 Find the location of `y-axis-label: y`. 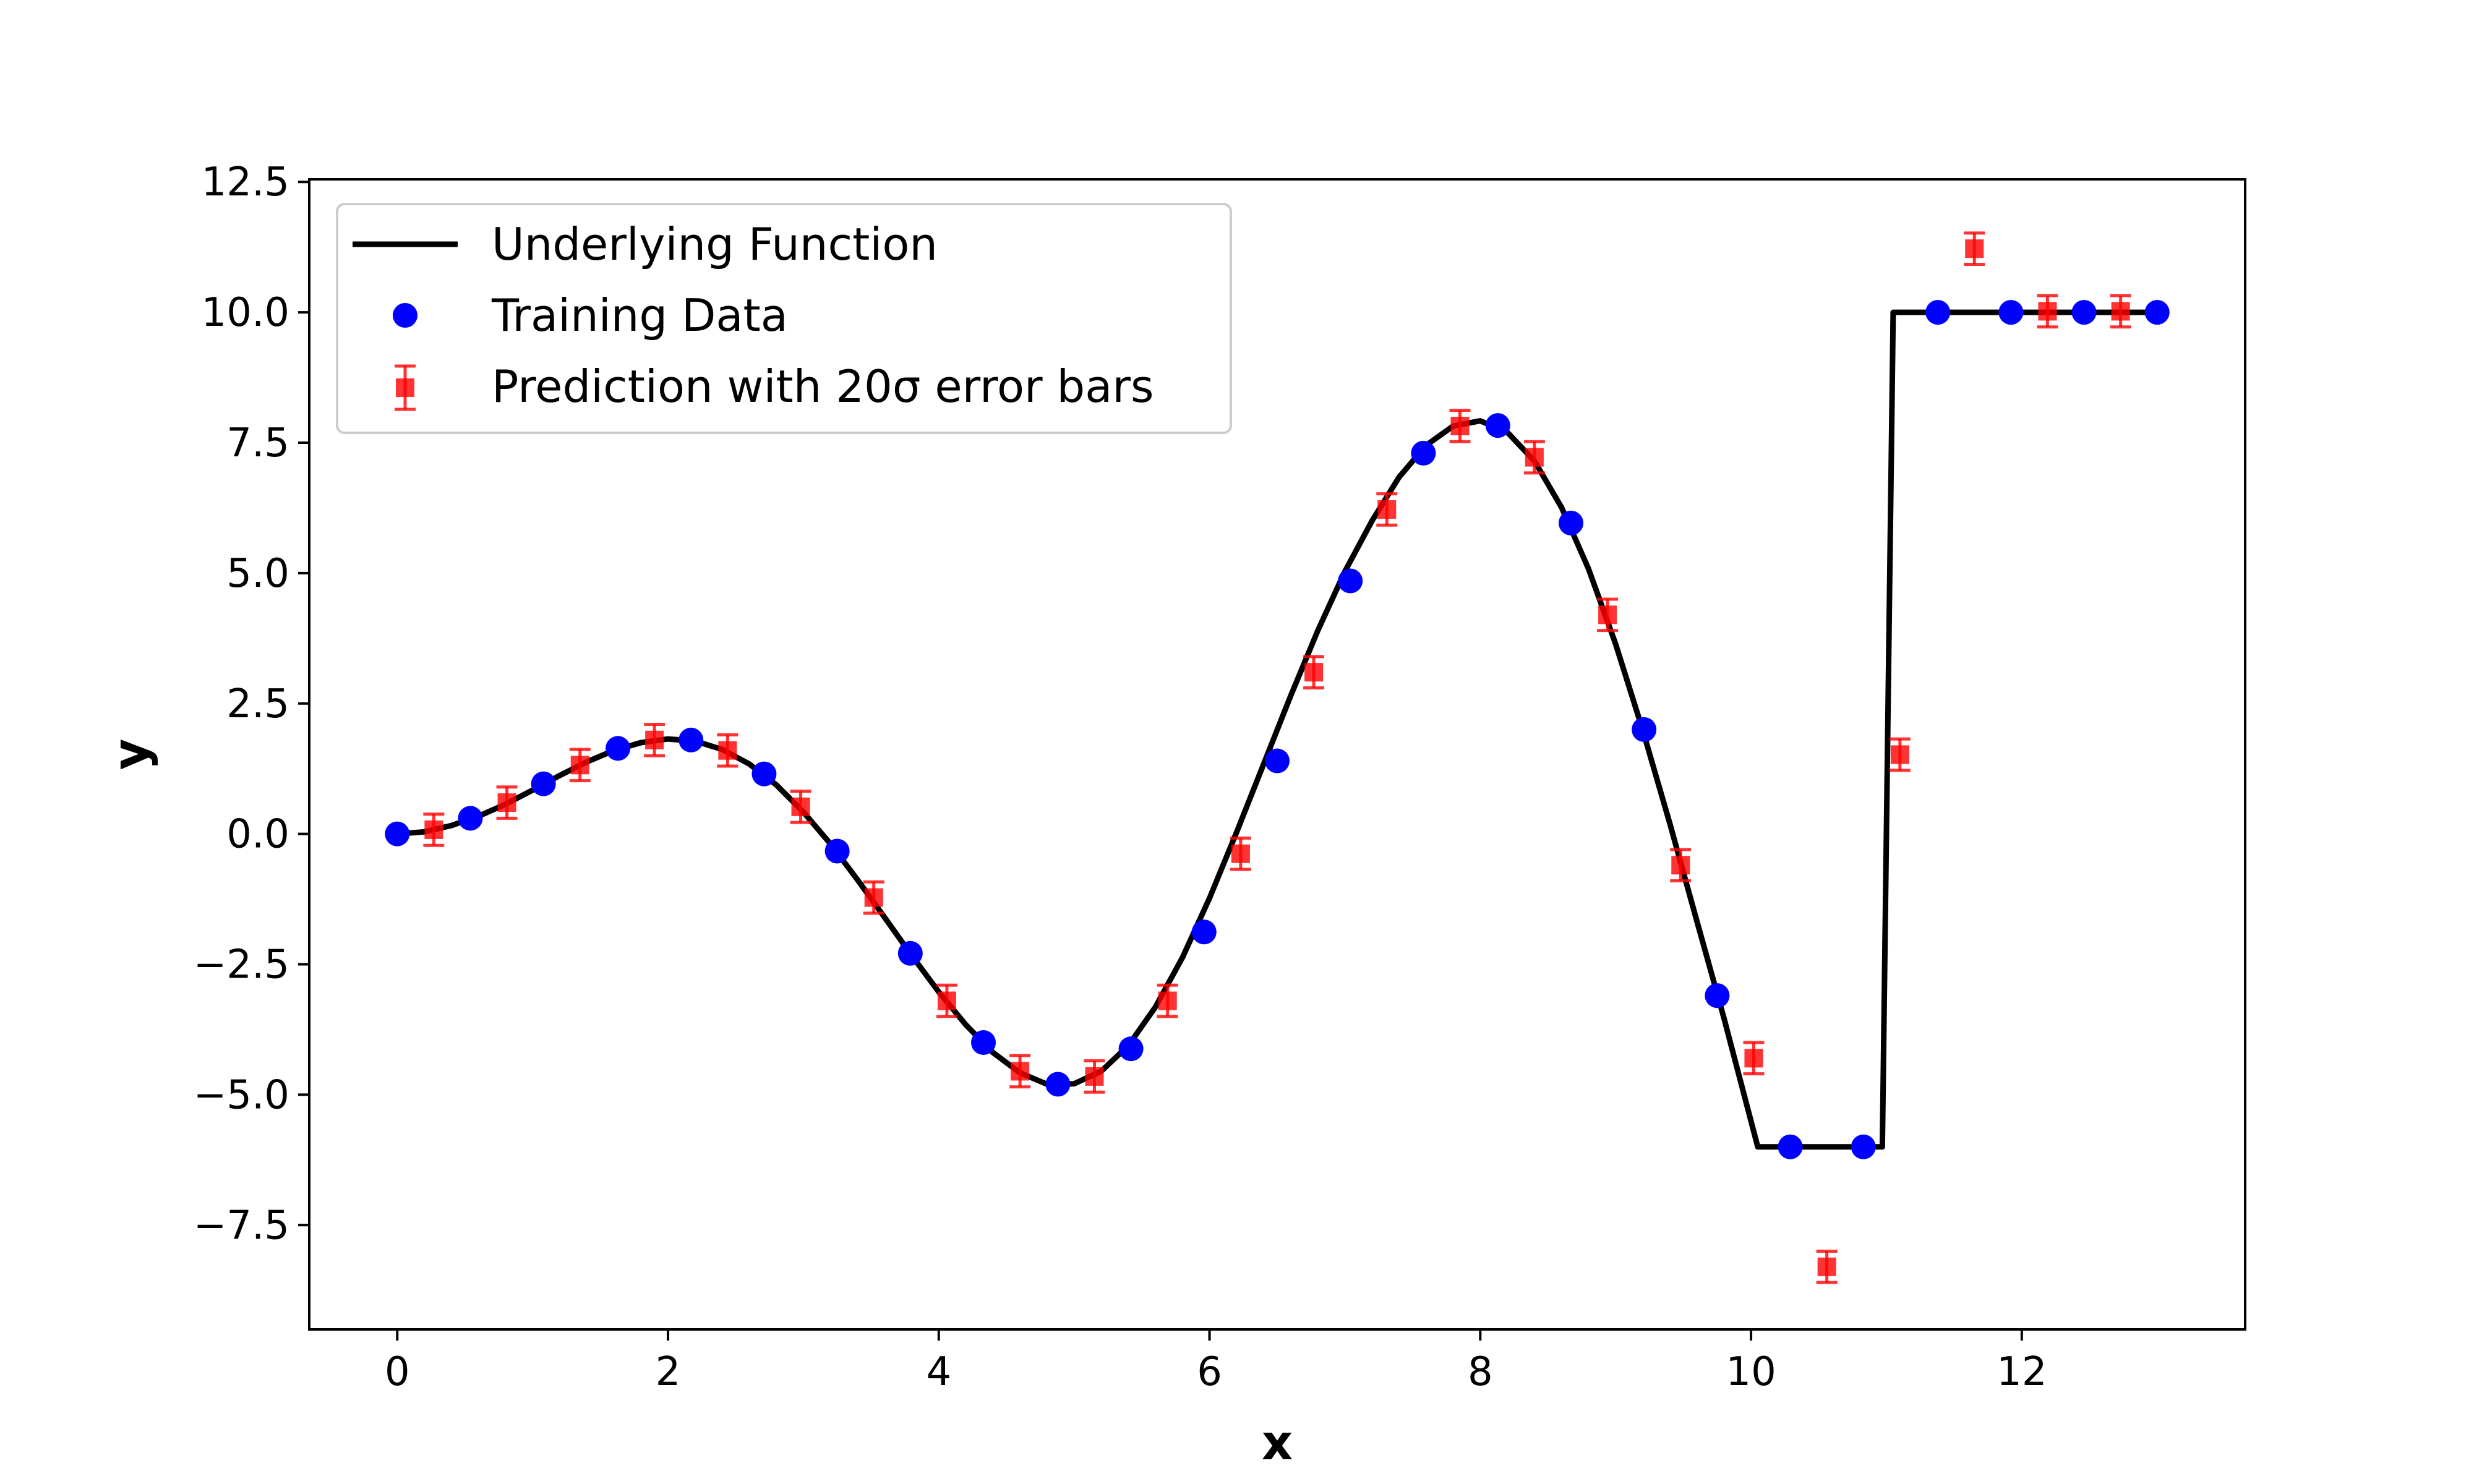

y-axis-label: y is located at coordinates (131, 754).